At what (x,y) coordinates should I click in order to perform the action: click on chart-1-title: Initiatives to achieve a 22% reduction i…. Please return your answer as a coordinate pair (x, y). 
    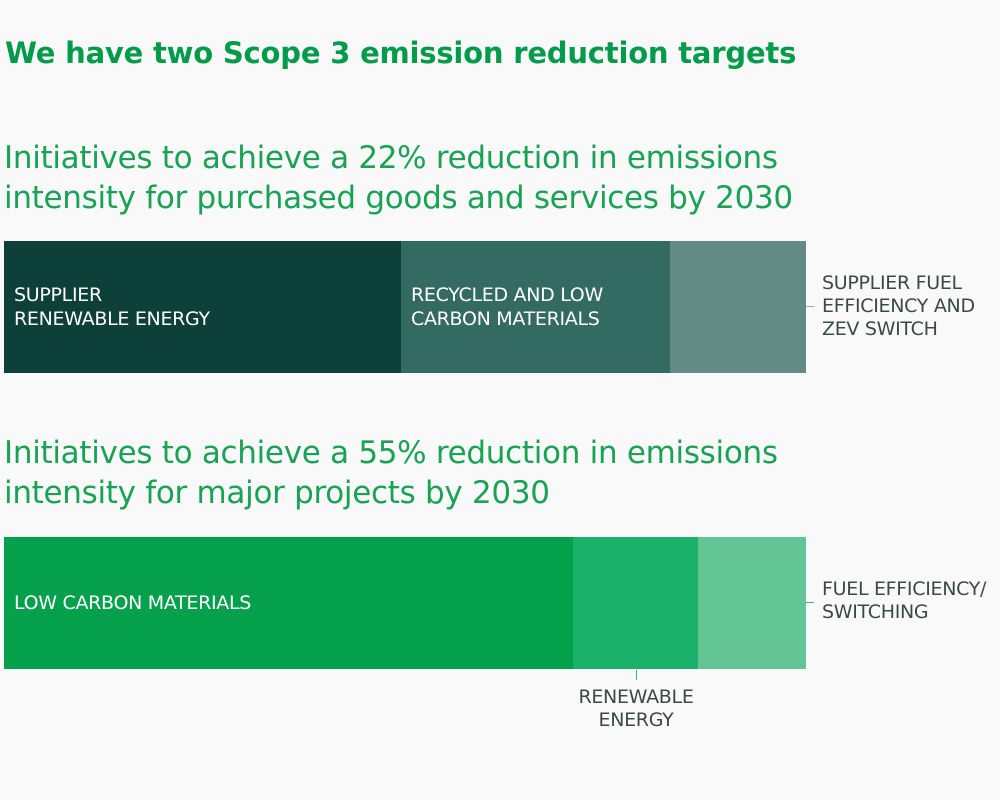
    Looking at the image, I should click on (398, 178).